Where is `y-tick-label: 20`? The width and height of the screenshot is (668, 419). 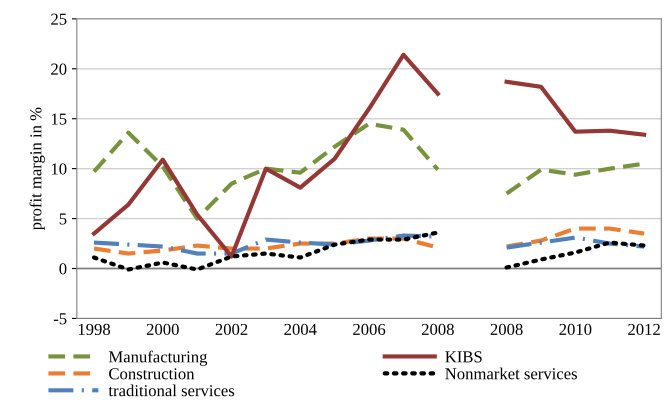
y-tick-label: 20 is located at coordinates (58, 69).